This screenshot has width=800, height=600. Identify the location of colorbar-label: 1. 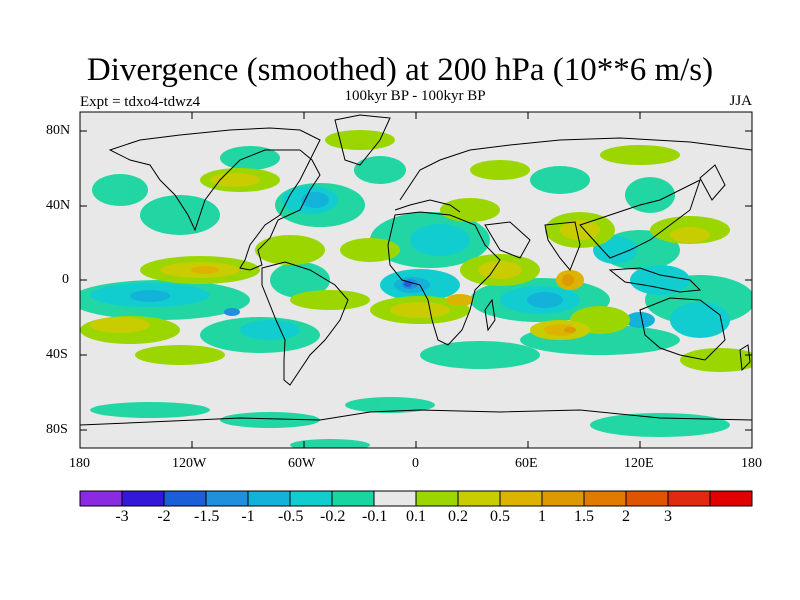
(542, 516).